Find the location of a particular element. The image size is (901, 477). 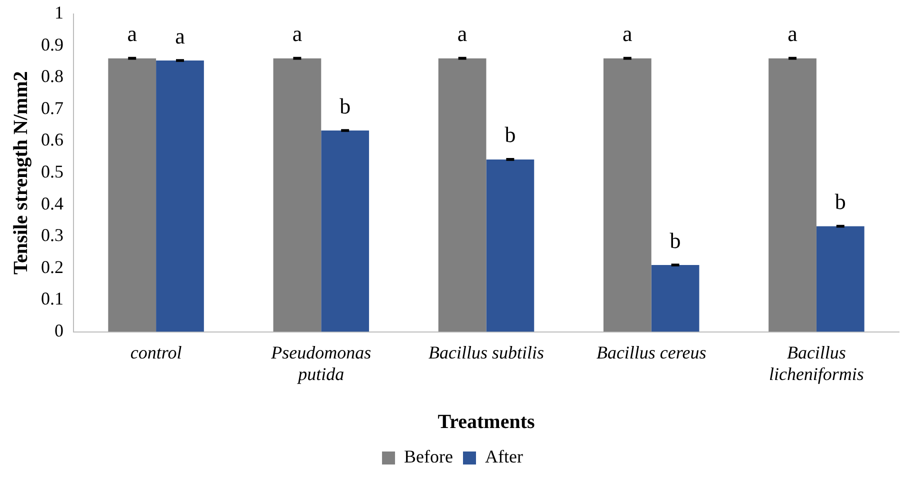

y-tick-label: 0.4 is located at coordinates (52, 203).